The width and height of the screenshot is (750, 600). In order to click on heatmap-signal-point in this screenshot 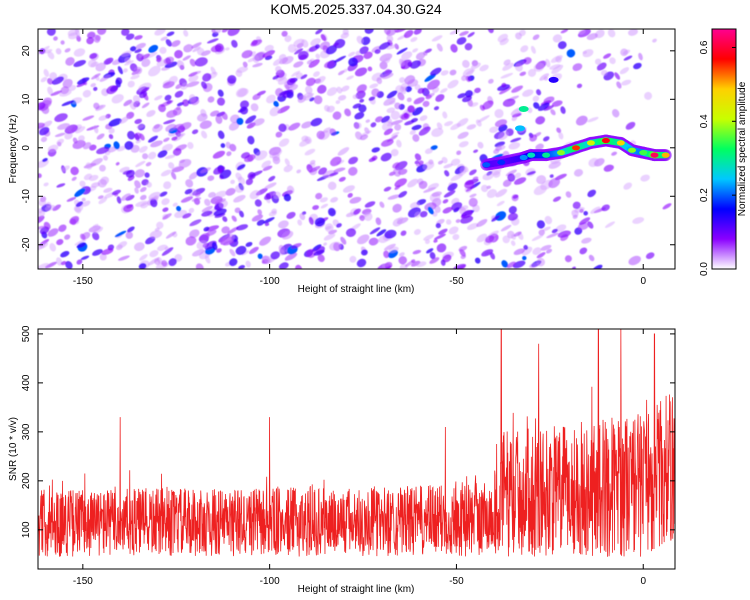, I will do `click(620, 143)`.